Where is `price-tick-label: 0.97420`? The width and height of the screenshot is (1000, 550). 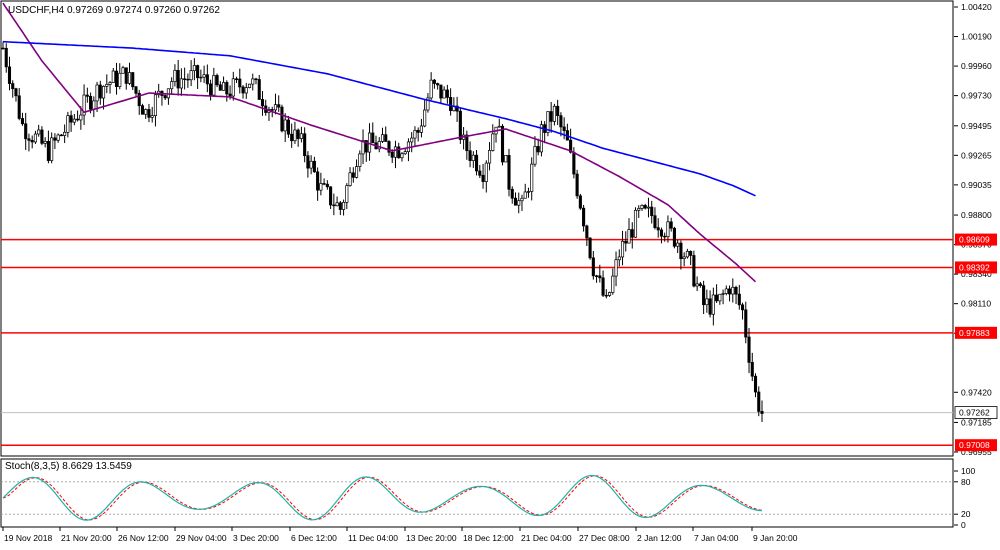 price-tick-label: 0.97420 is located at coordinates (976, 392).